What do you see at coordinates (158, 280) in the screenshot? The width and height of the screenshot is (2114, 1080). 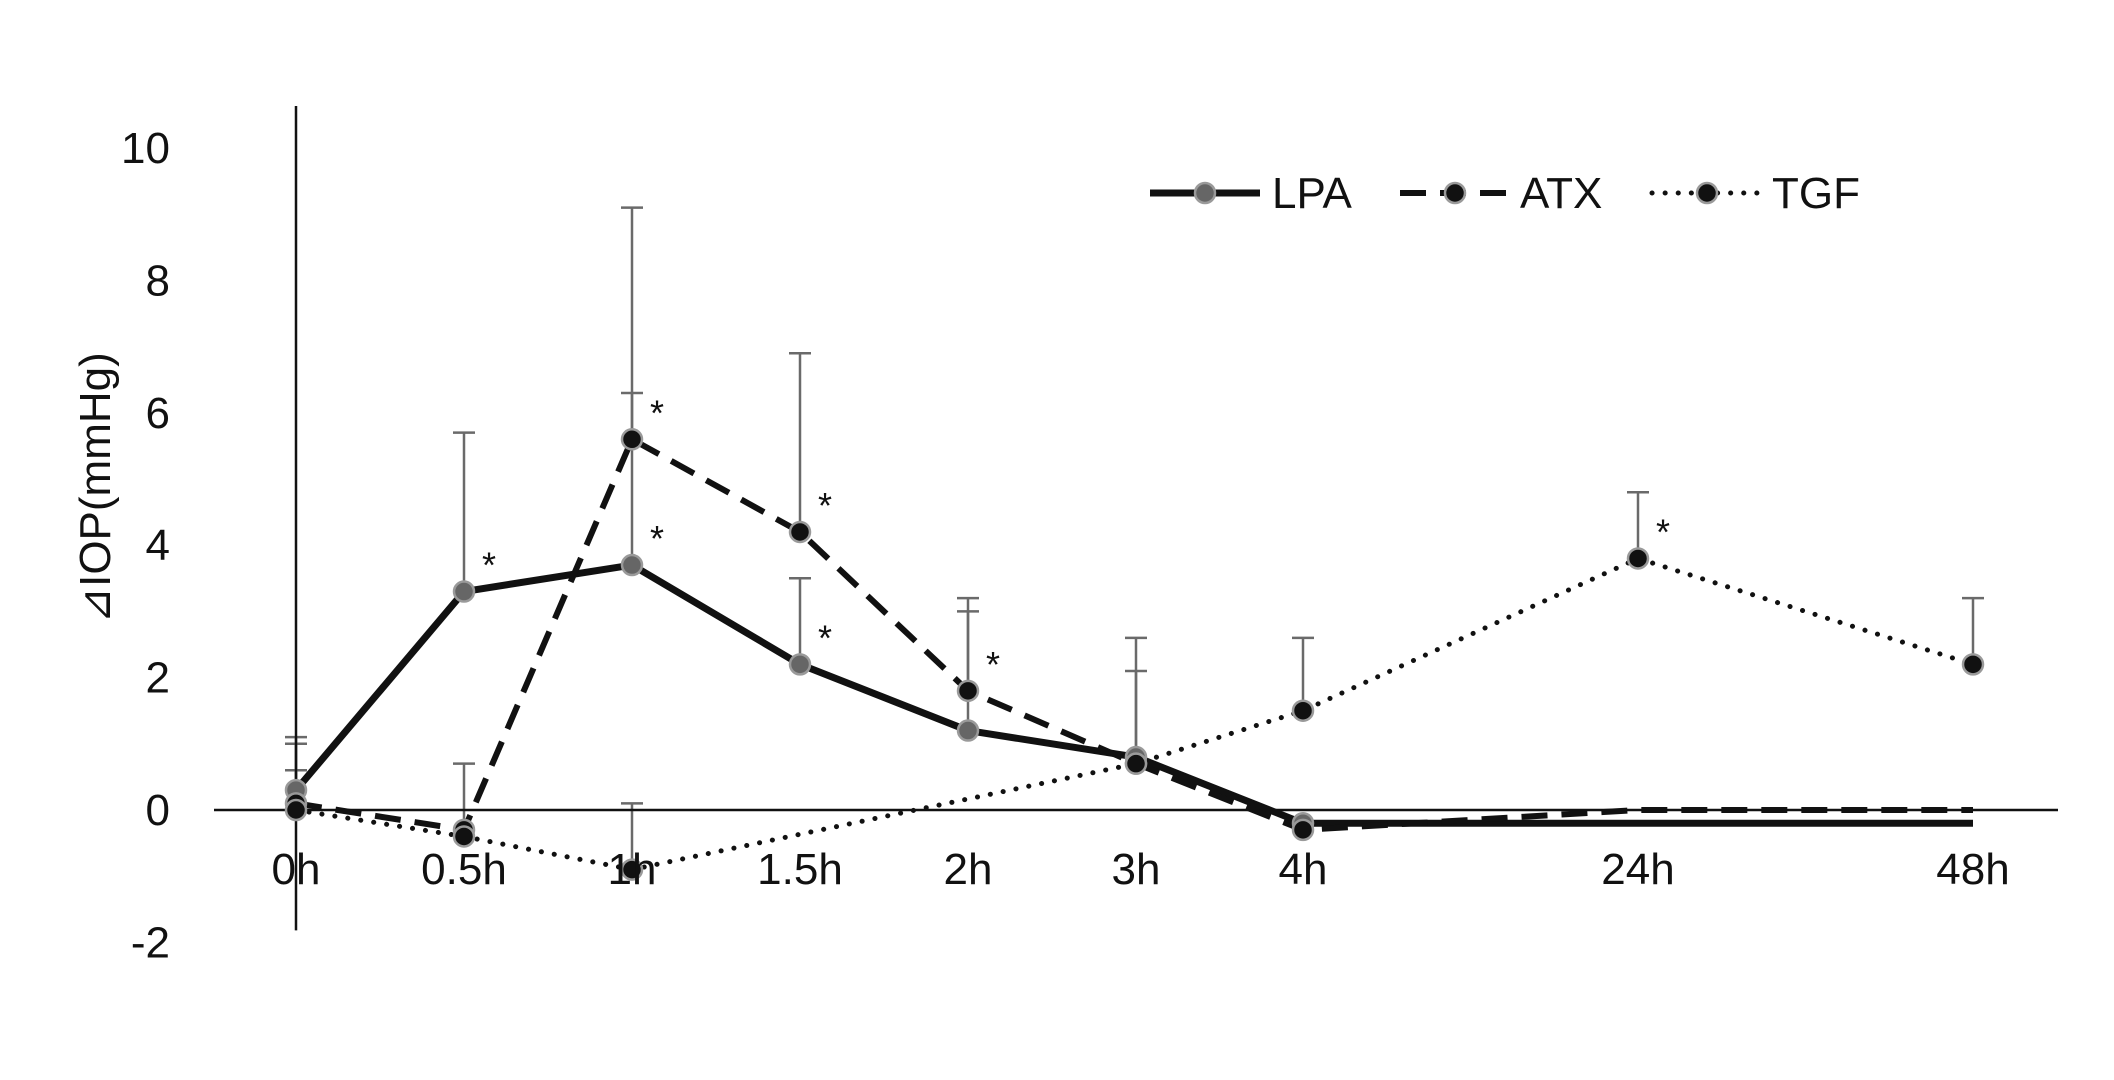 I see `y-tick-label: 8` at bounding box center [158, 280].